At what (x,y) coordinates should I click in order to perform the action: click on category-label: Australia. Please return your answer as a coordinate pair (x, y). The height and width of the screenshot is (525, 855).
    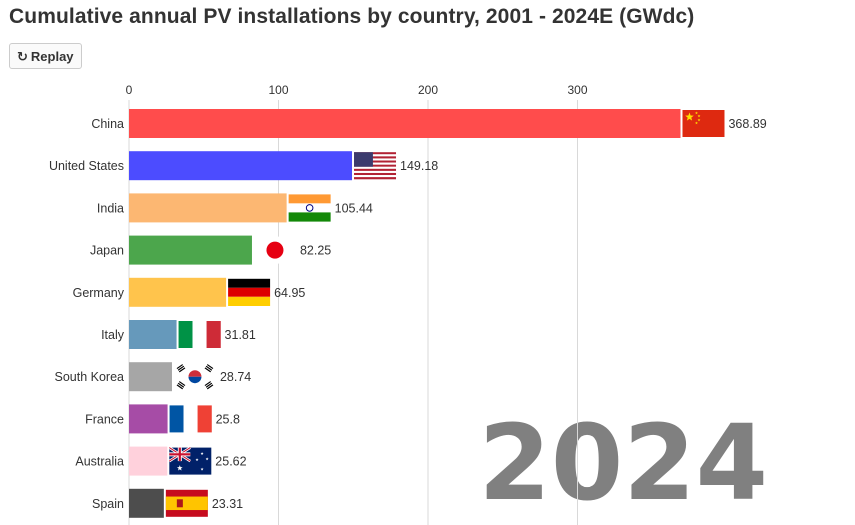
    Looking at the image, I should click on (99, 462).